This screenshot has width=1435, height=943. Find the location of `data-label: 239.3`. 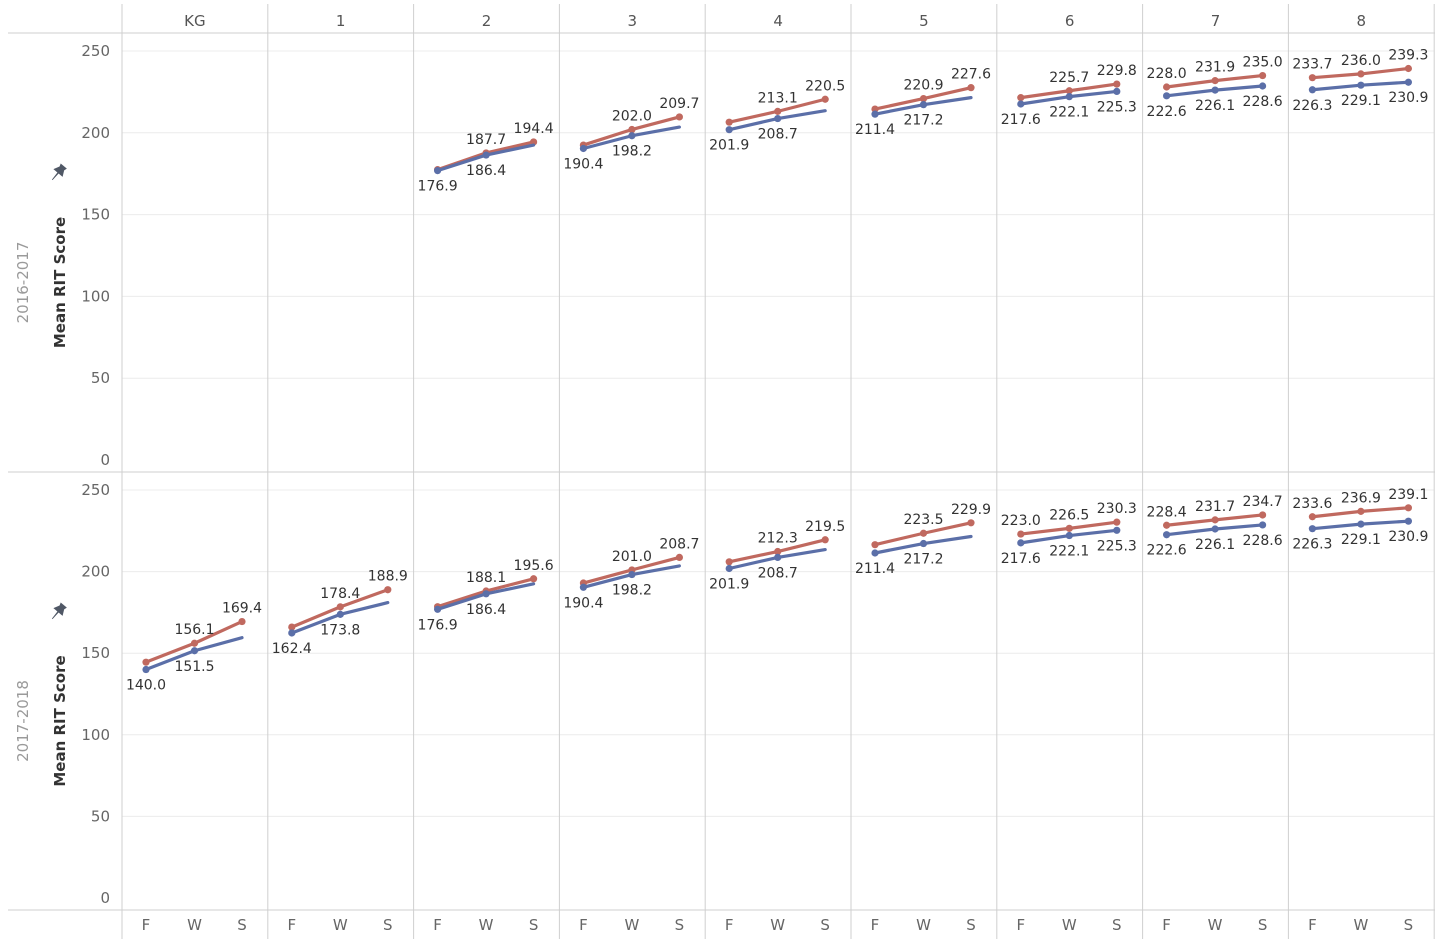

data-label: 239.3 is located at coordinates (1408, 56).